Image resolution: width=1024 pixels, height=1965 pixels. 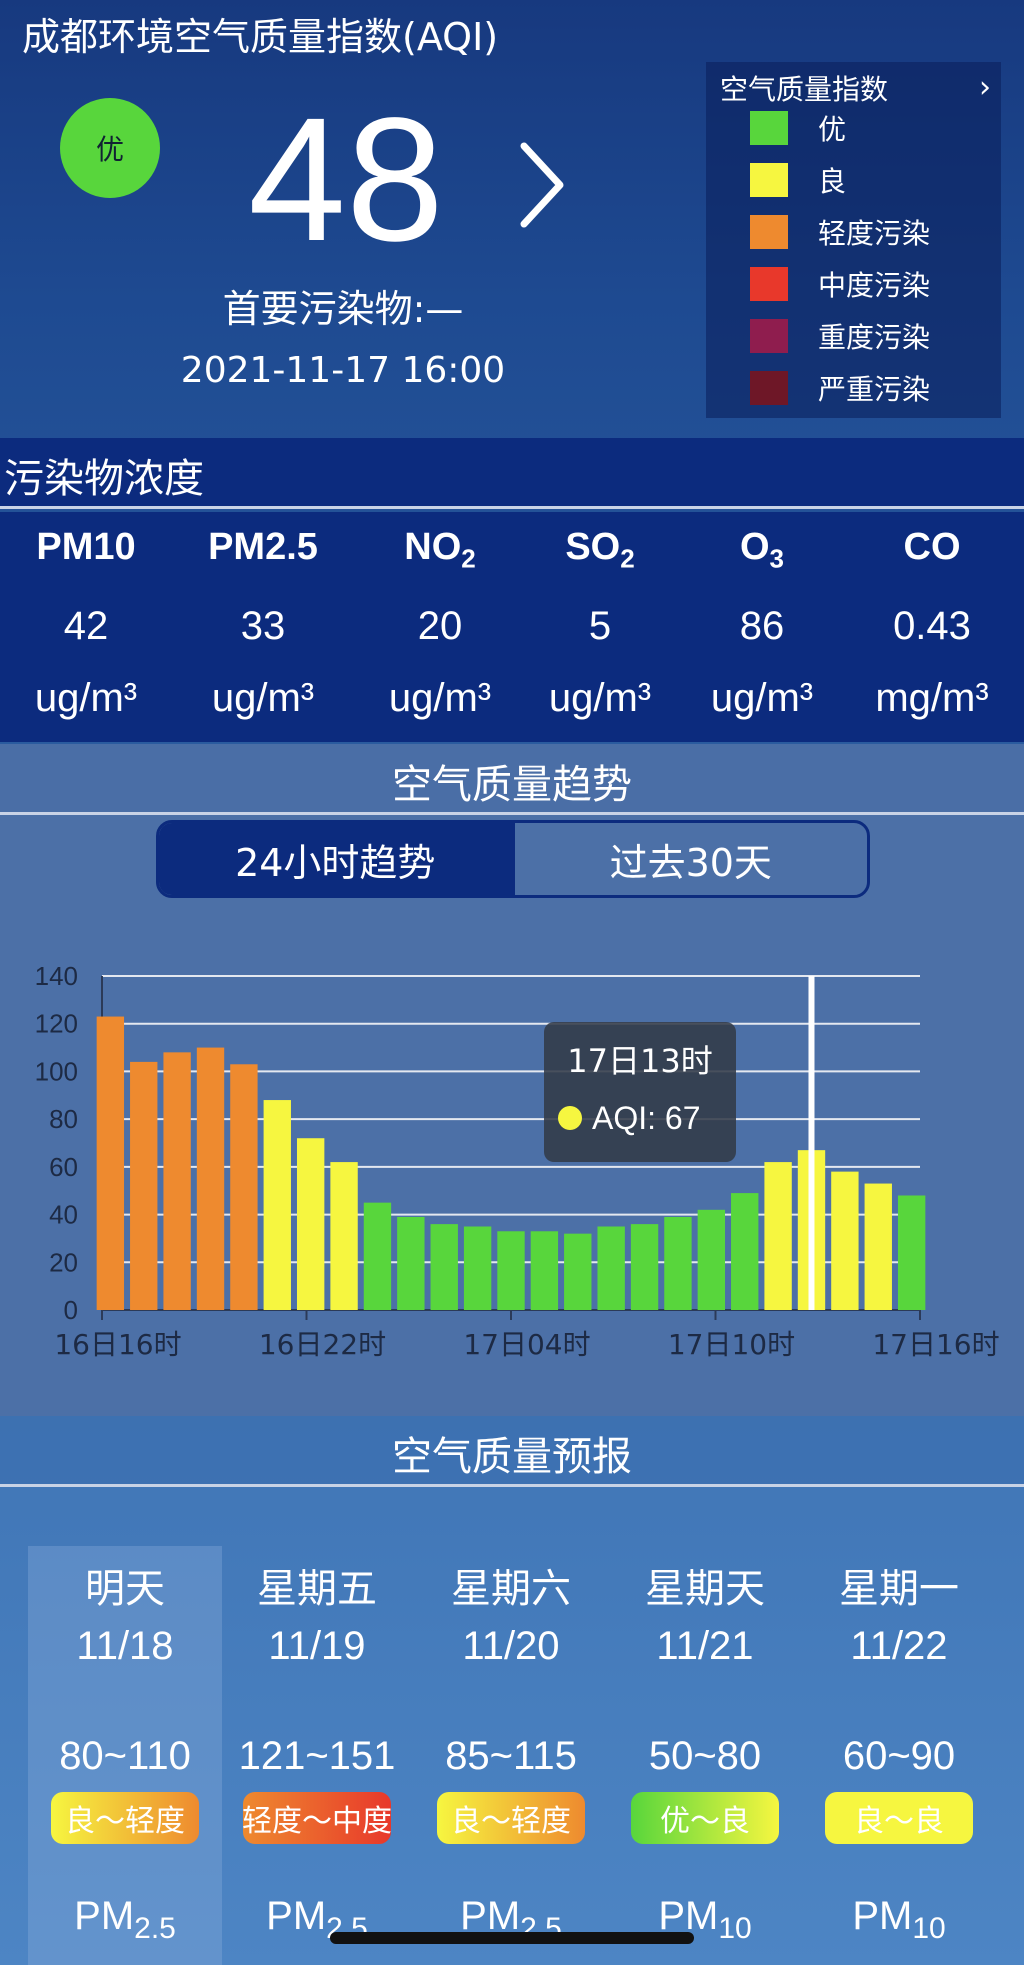 I want to click on x-tick-label: 16日22时, so click(x=322, y=1344).